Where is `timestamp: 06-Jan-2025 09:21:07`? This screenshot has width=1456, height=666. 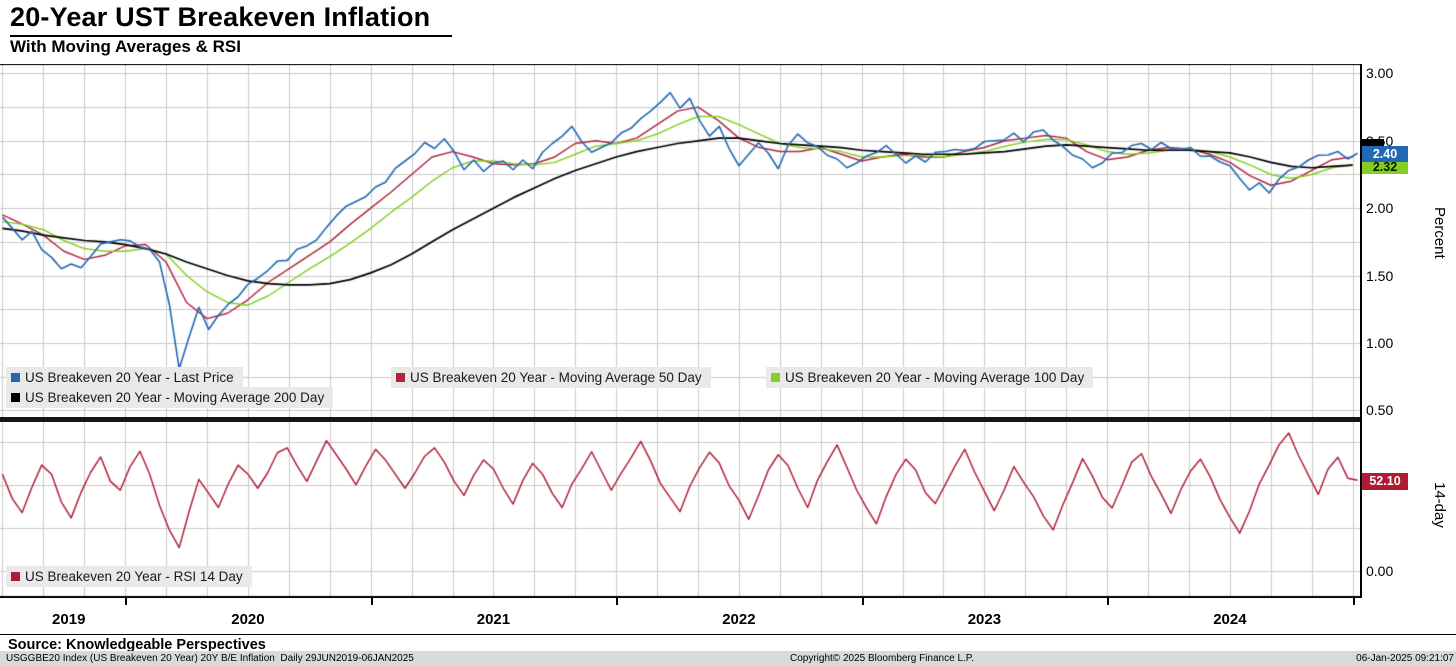 timestamp: 06-Jan-2025 09:21:07 is located at coordinates (1405, 658).